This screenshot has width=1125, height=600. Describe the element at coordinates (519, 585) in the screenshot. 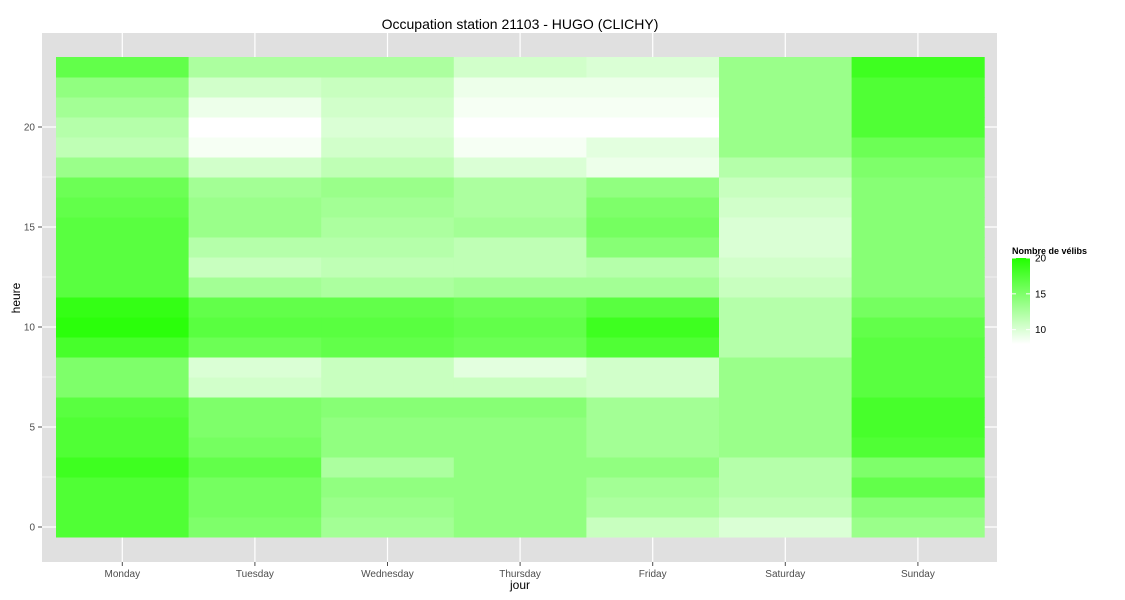

I see `x-axis-title: jour` at that location.